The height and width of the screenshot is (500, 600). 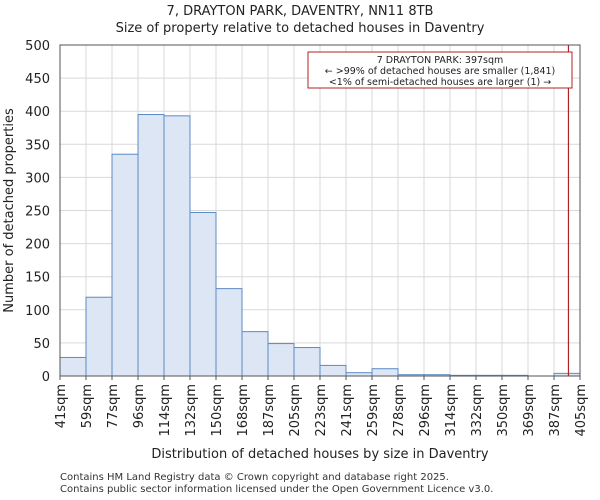 What do you see at coordinates (37, 145) in the screenshot?
I see `y-tick-label: 350` at bounding box center [37, 145].